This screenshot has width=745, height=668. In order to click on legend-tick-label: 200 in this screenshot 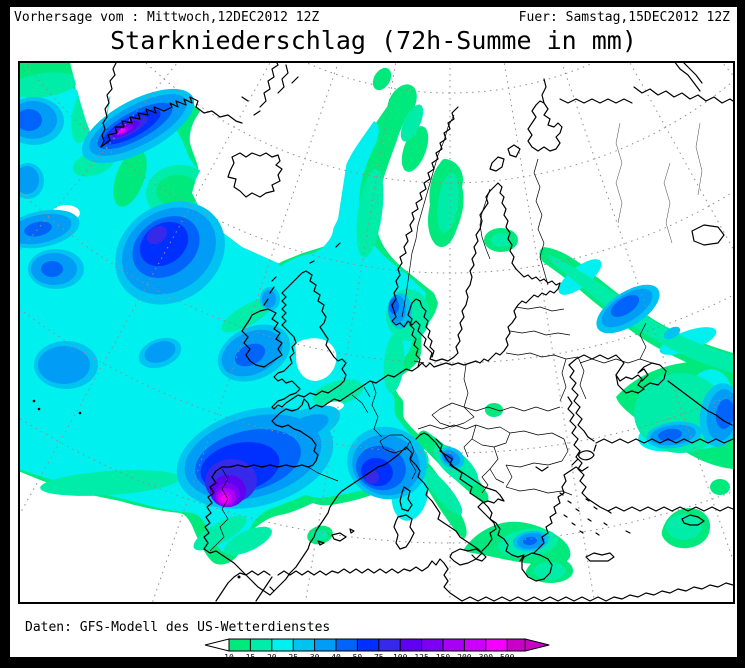, I will do `click(464, 657)`.